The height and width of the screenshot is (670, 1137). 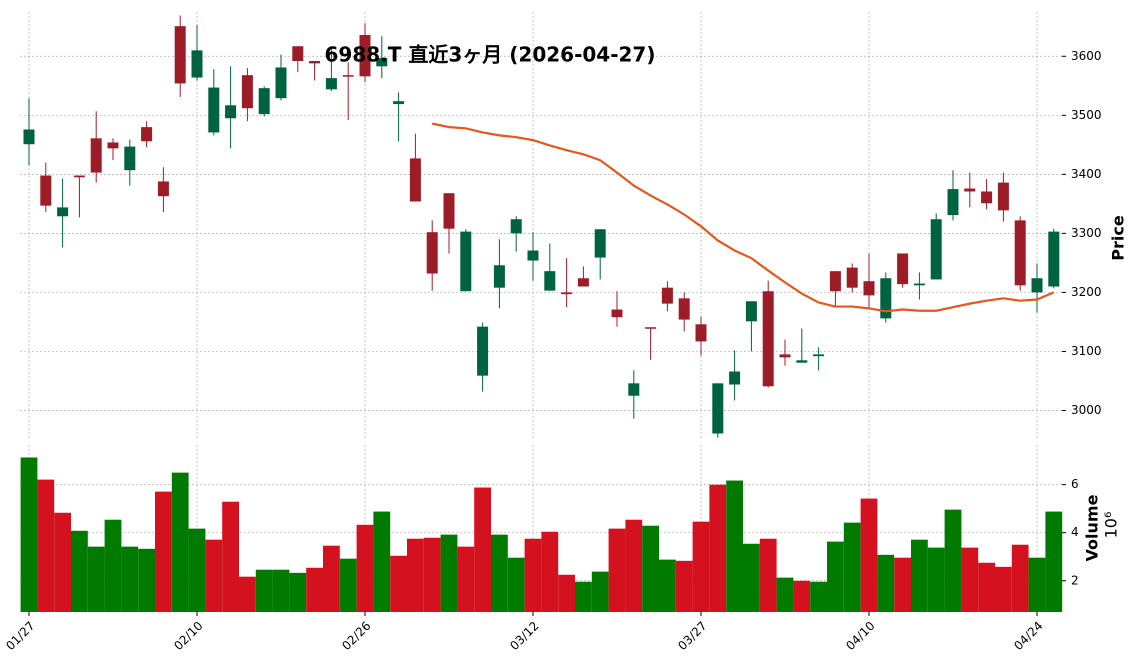 I want to click on y-axis-title: Volume, so click(x=1092, y=527).